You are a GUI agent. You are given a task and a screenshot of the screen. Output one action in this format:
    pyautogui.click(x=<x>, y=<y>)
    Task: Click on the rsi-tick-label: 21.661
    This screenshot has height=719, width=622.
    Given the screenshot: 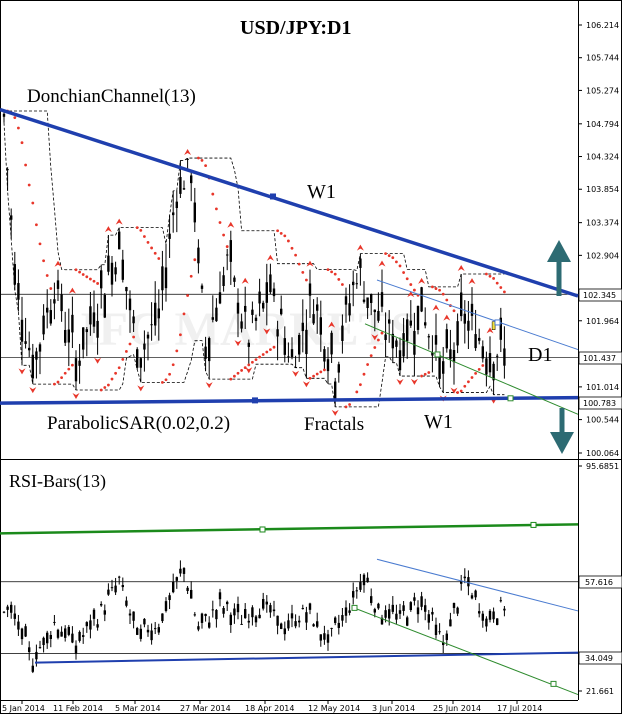 What is the action you would take?
    pyautogui.click(x=600, y=691)
    